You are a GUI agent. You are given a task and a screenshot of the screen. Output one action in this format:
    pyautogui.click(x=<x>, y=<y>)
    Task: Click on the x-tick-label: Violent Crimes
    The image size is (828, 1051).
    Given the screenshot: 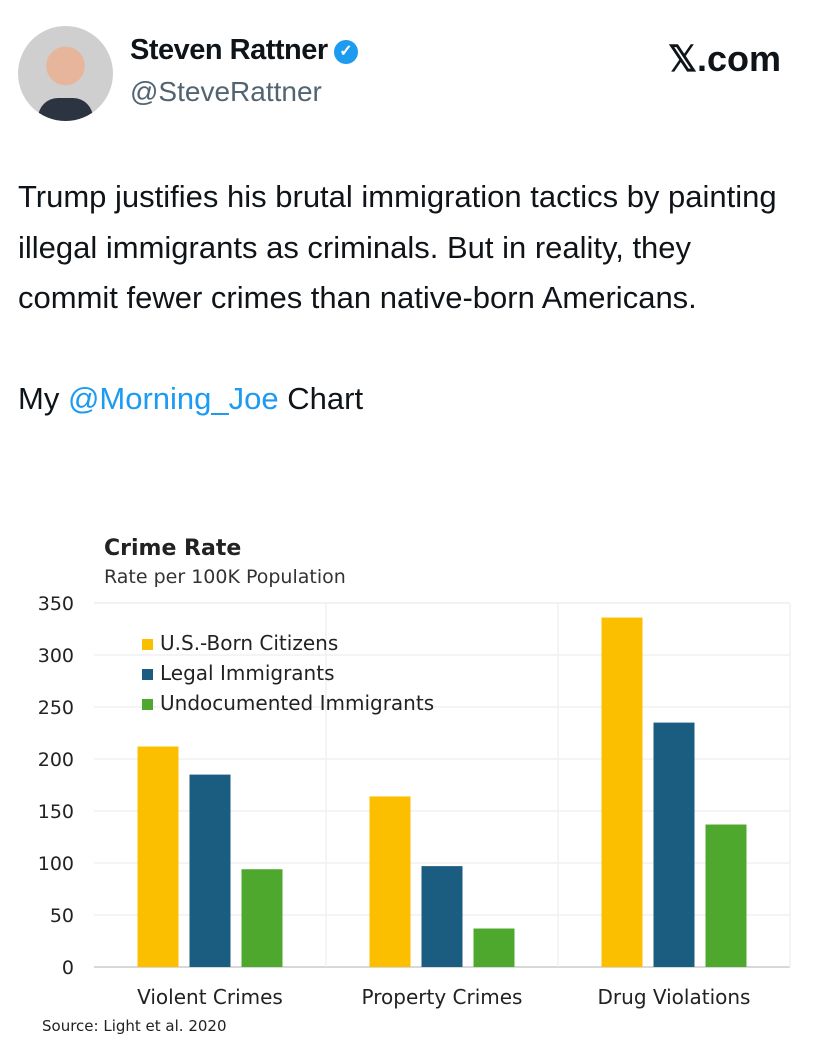 What is the action you would take?
    pyautogui.click(x=210, y=997)
    